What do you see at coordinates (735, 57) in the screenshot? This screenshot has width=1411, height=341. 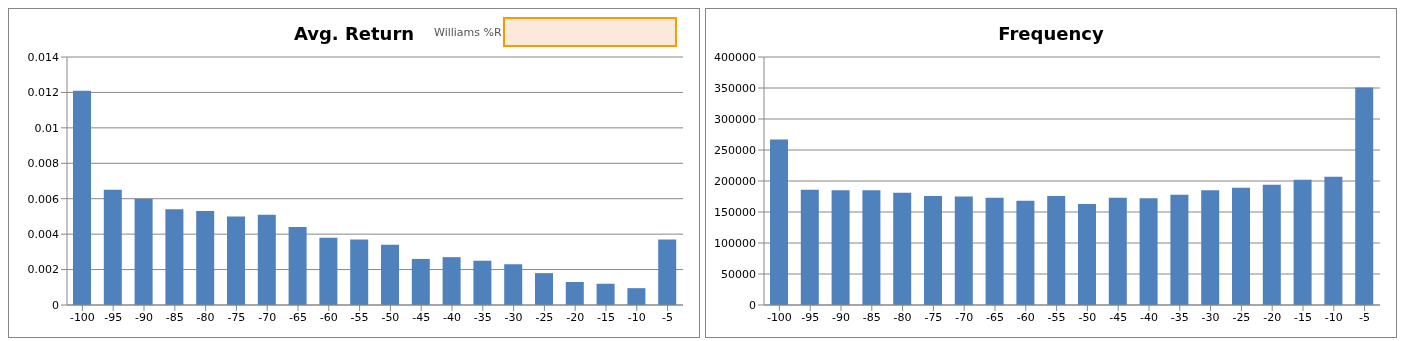 I see `y-tick-label: 400000` at bounding box center [735, 57].